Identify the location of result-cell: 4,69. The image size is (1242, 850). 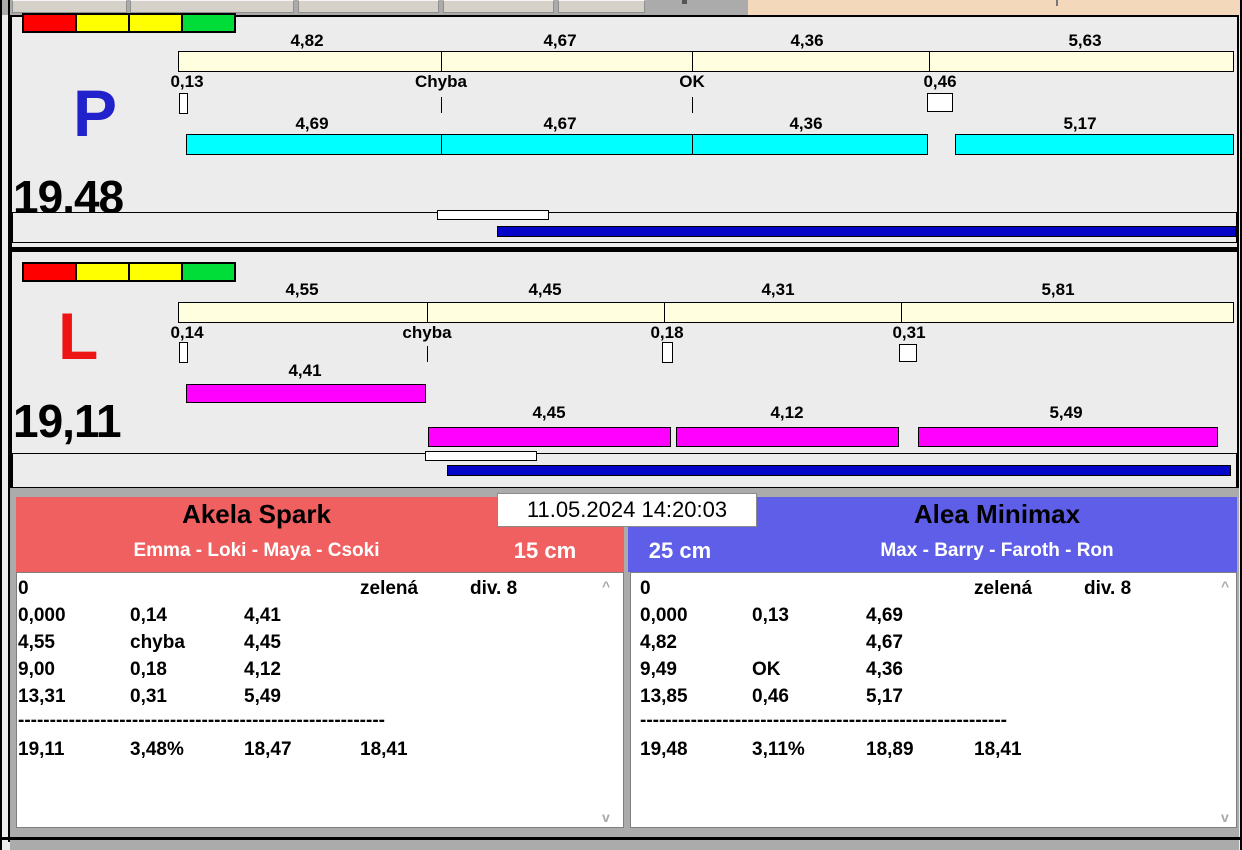
(884, 615).